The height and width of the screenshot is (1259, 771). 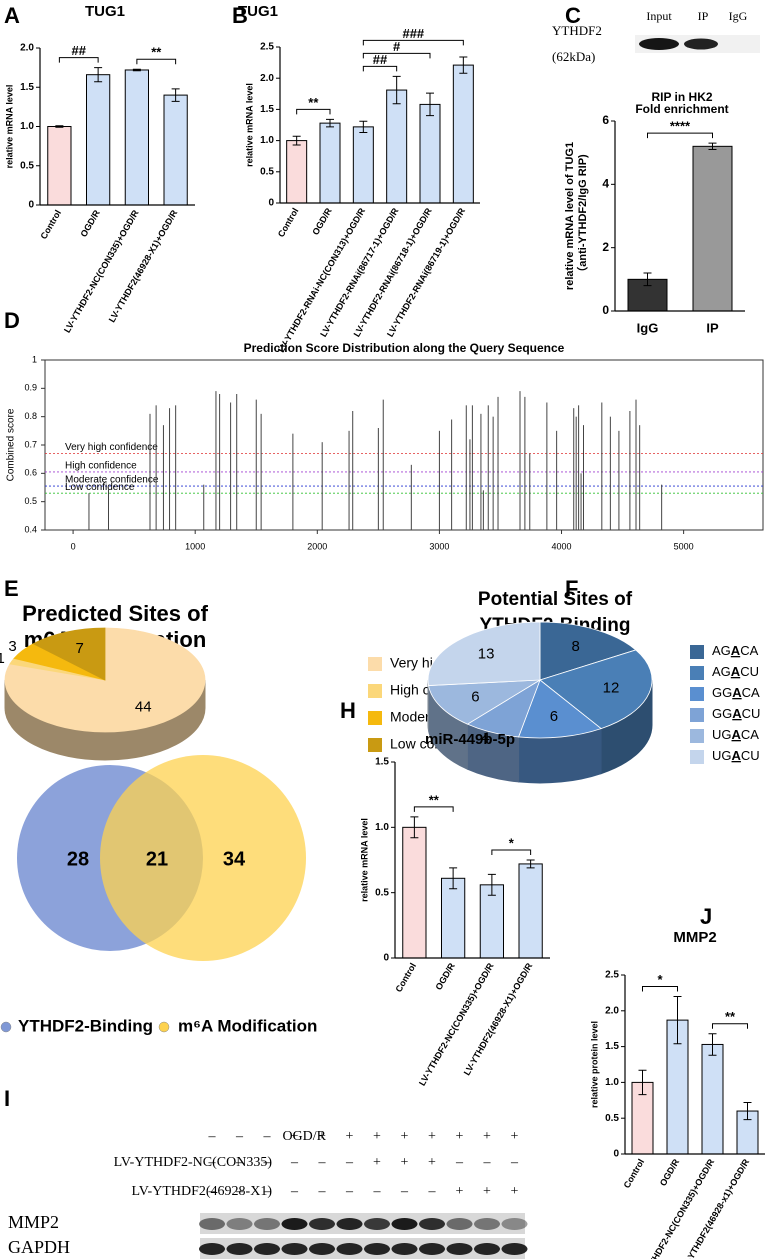 I want to click on blot-band-label: GAPDH, so click(x=39, y=1247).